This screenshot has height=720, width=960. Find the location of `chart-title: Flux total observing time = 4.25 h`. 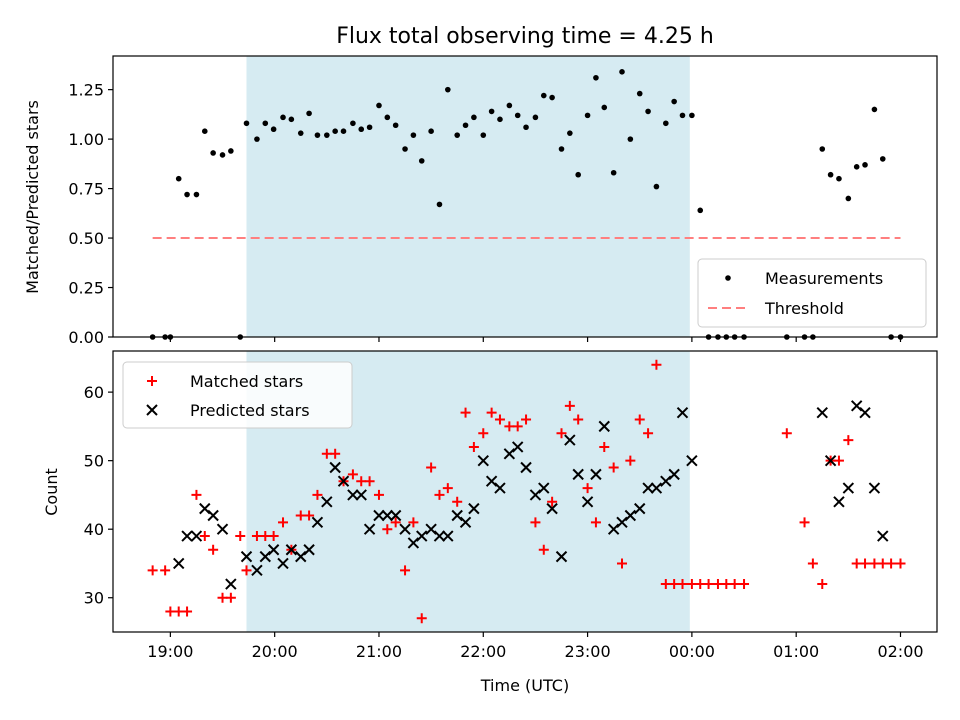

chart-title: Flux total observing time = 4.25 h is located at coordinates (525, 36).